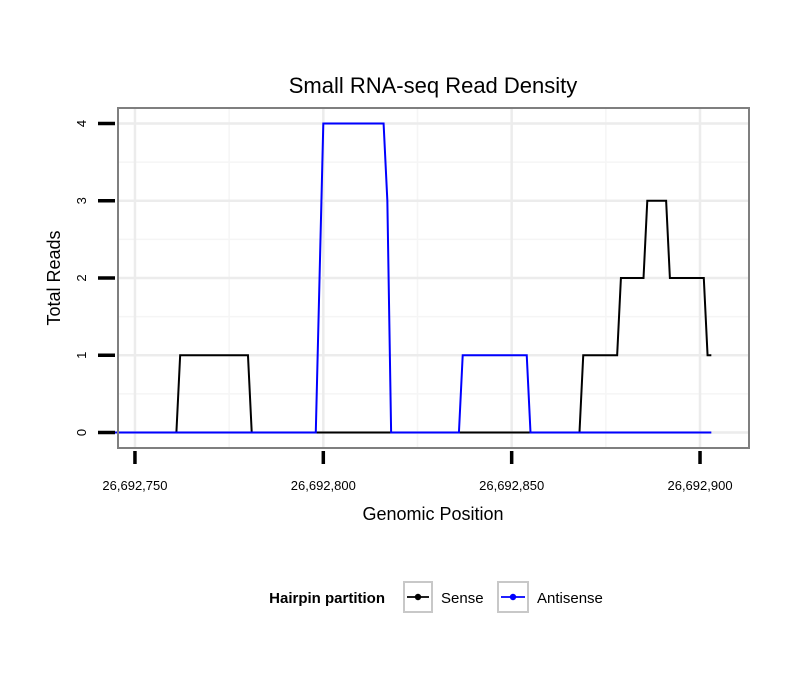 This screenshot has width=810, height=690. I want to click on legend-item-sense: Sense, so click(443, 597).